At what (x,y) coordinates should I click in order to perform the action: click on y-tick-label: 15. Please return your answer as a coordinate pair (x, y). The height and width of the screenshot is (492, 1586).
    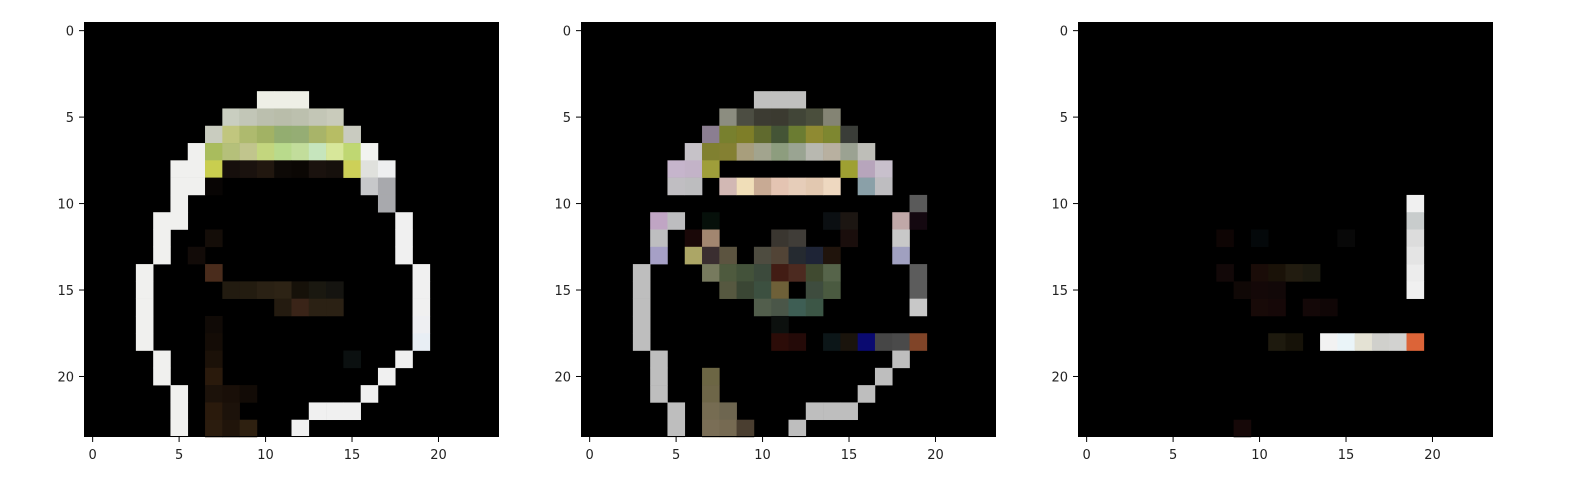
    Looking at the image, I should click on (65, 291).